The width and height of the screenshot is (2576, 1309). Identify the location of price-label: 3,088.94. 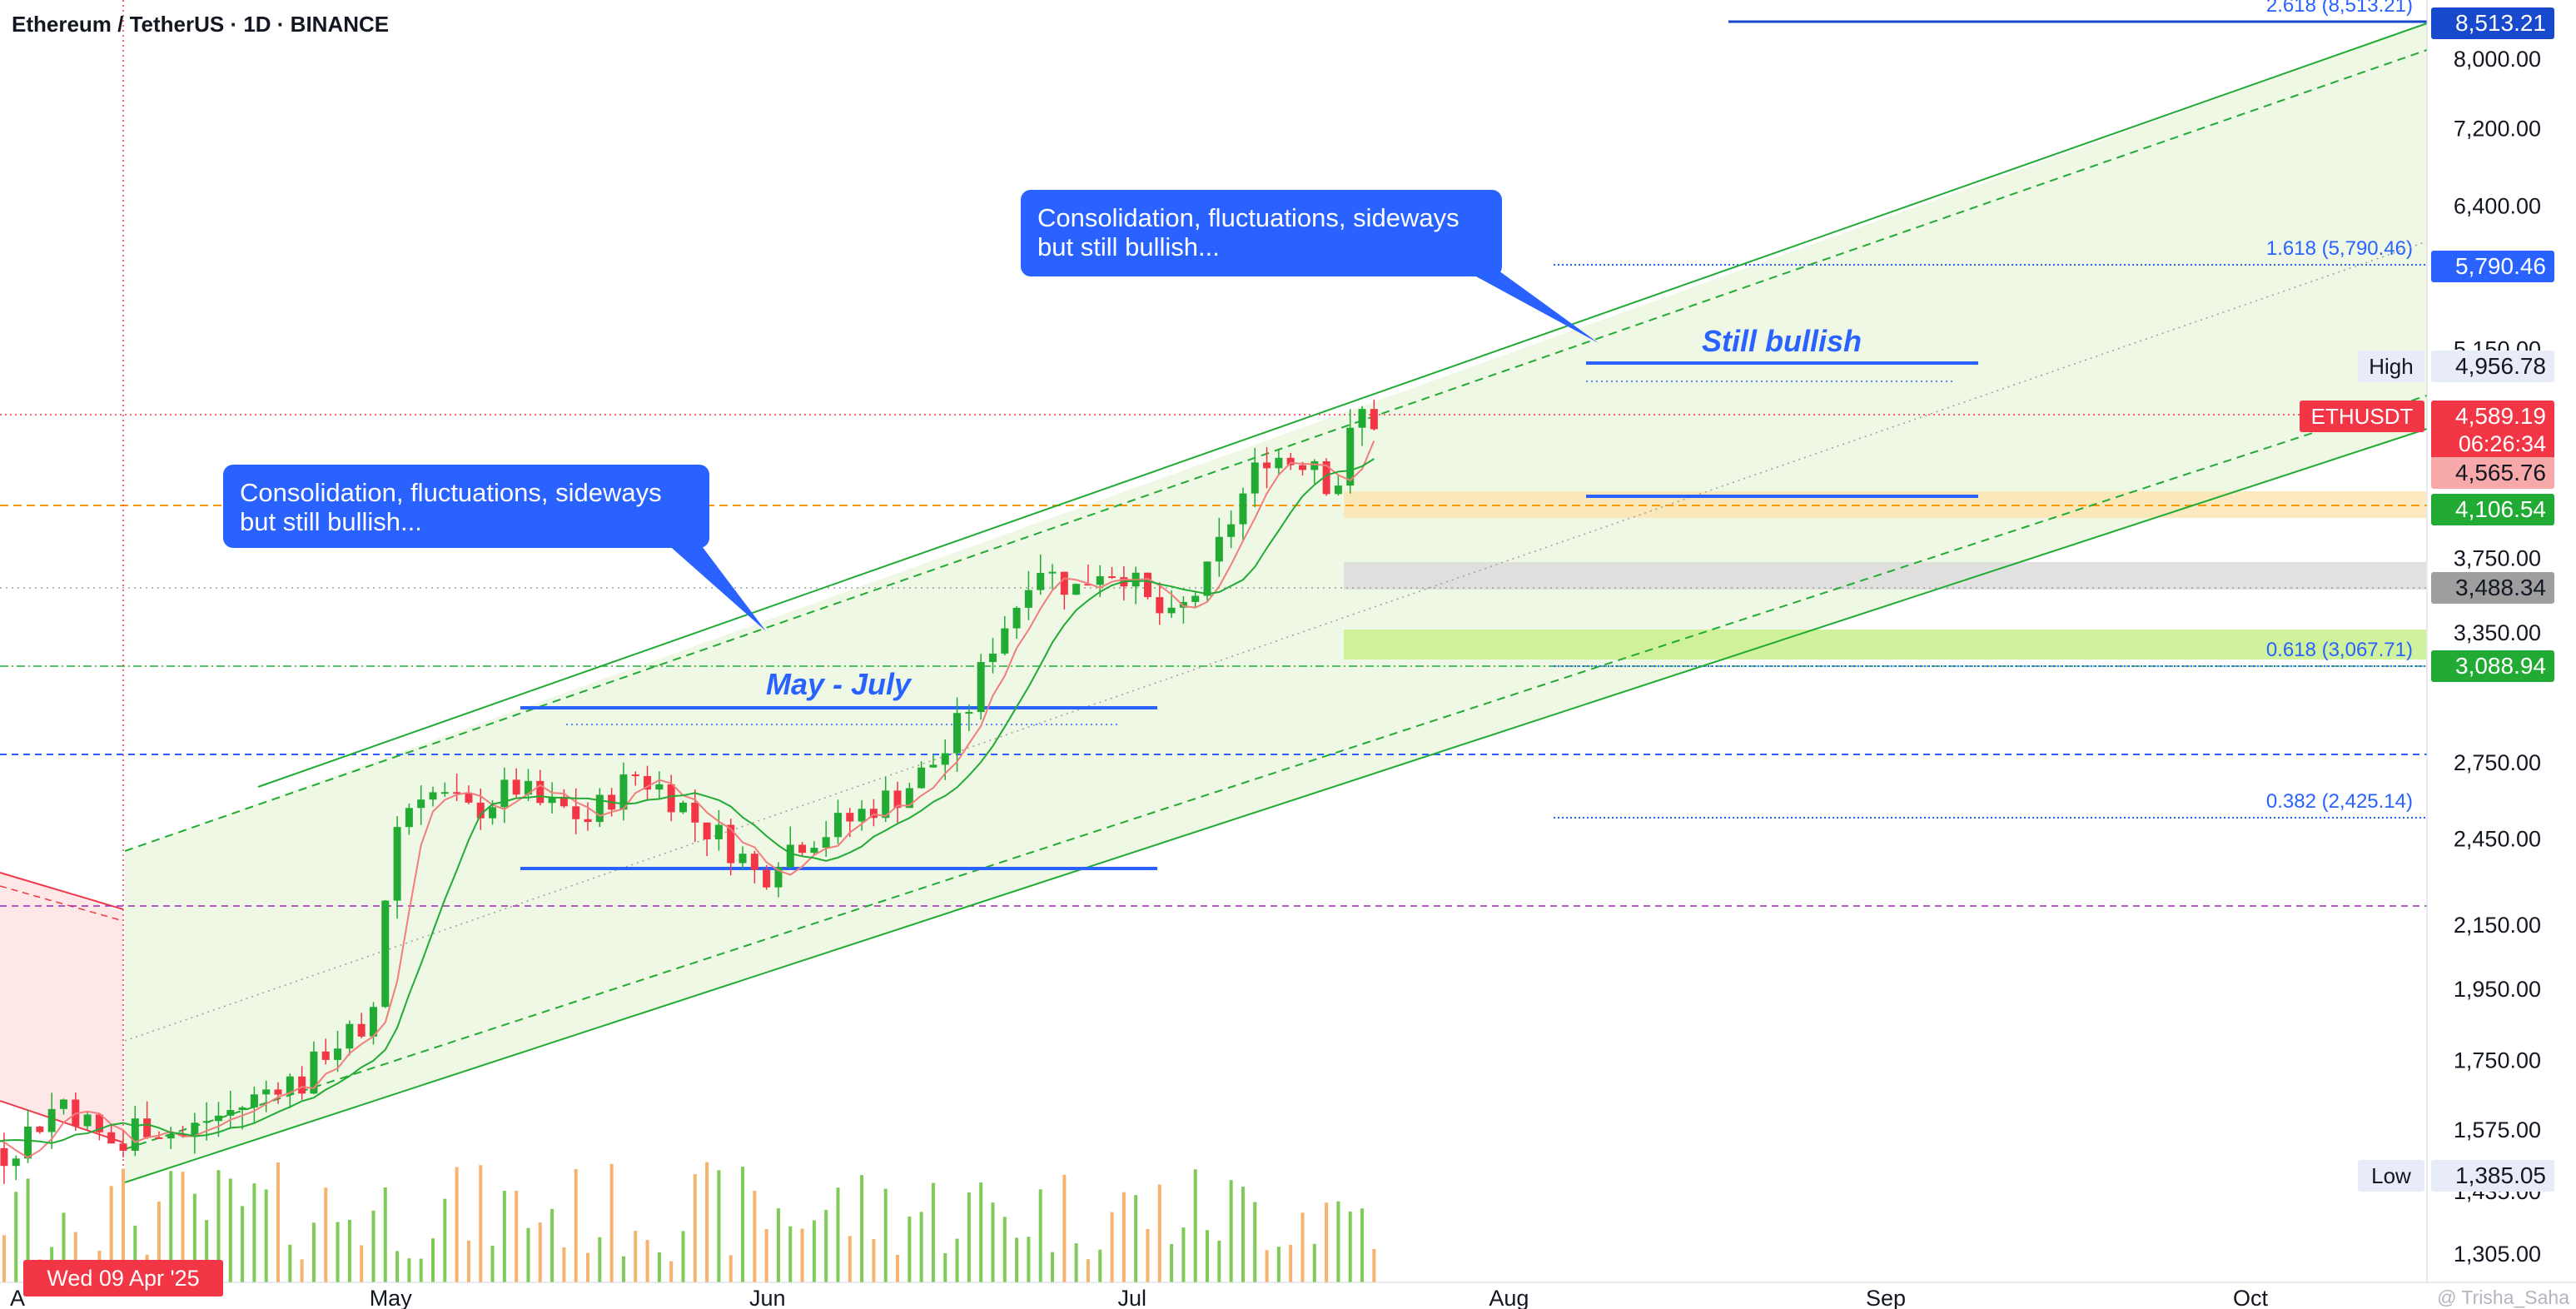
(2492, 666).